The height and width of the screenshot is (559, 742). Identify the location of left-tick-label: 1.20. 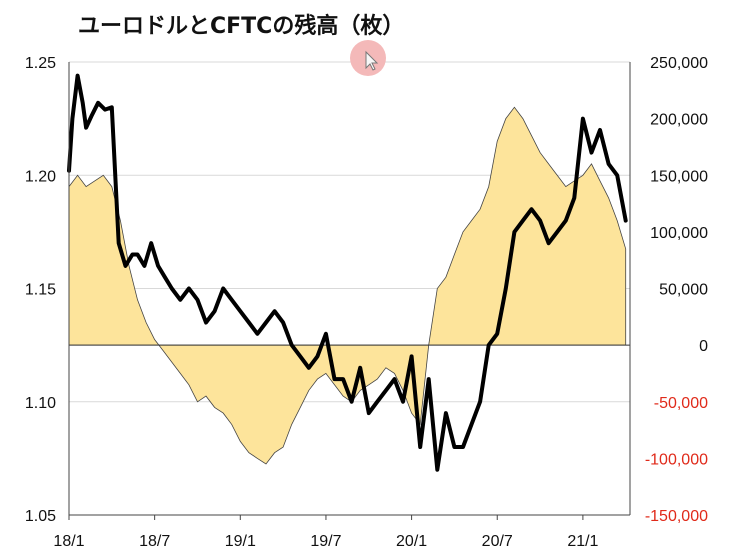
(40, 176).